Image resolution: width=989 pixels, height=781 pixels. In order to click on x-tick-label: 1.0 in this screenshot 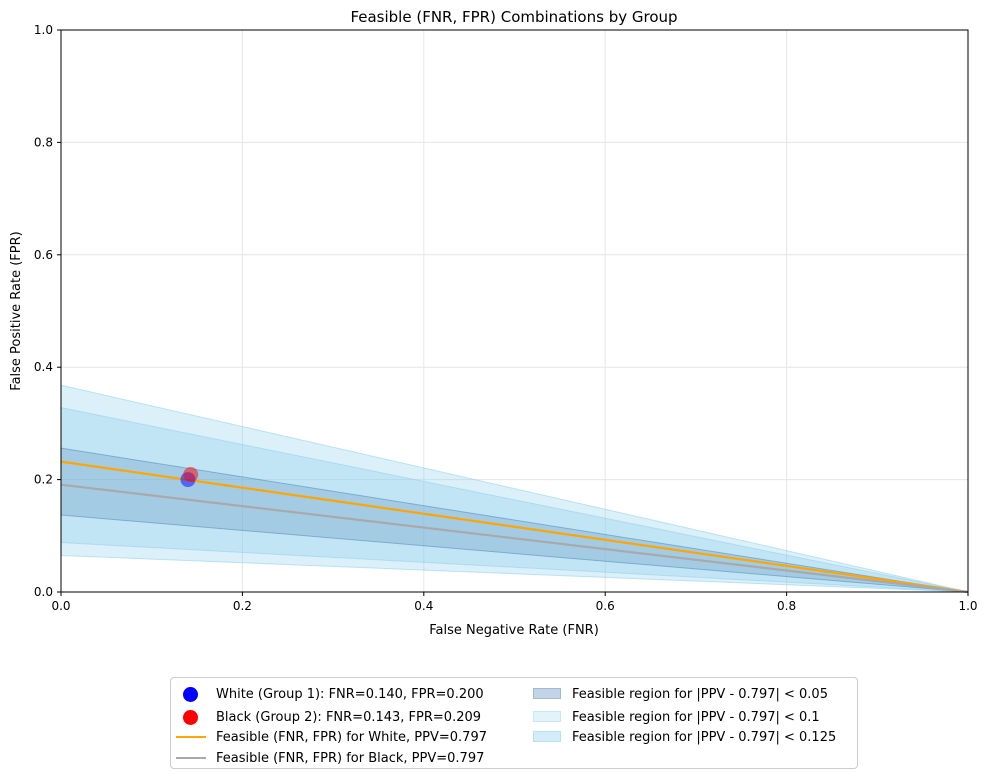, I will do `click(967, 606)`.